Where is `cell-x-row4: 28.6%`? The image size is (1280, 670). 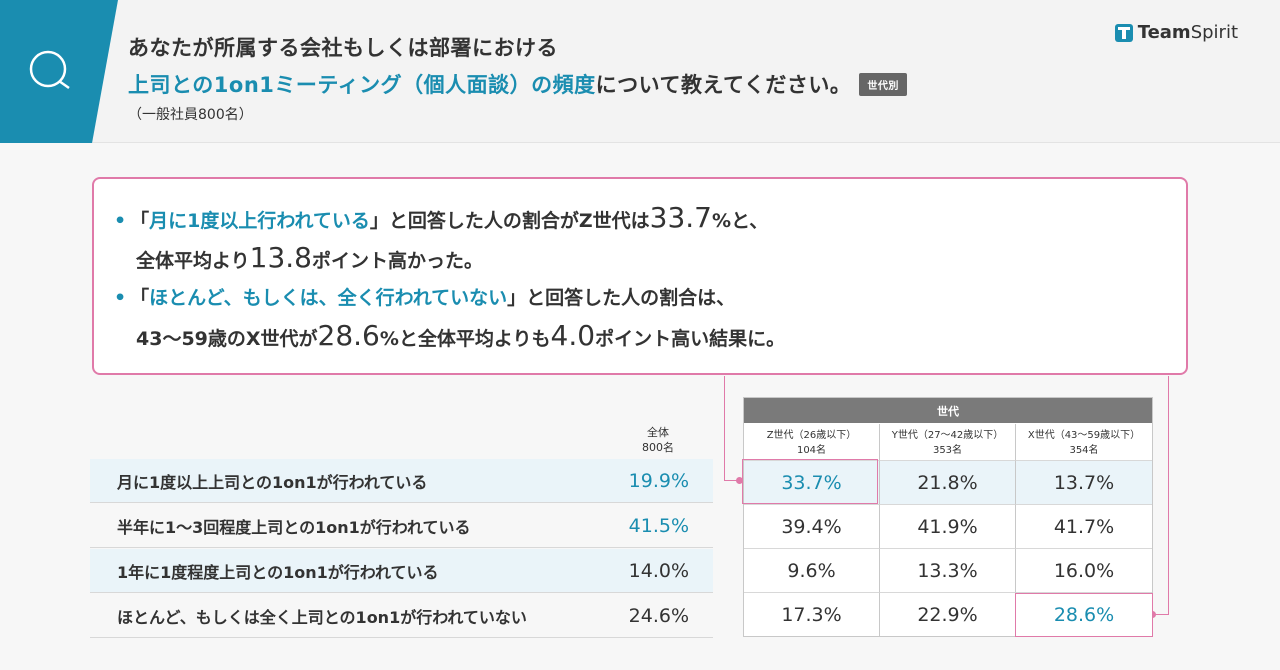 cell-x-row4: 28.6% is located at coordinates (1084, 614).